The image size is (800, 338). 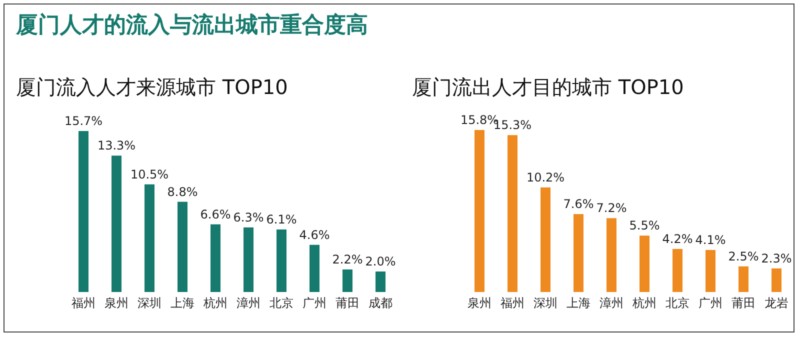 I want to click on data-label: 6.6%, so click(x=215, y=214).